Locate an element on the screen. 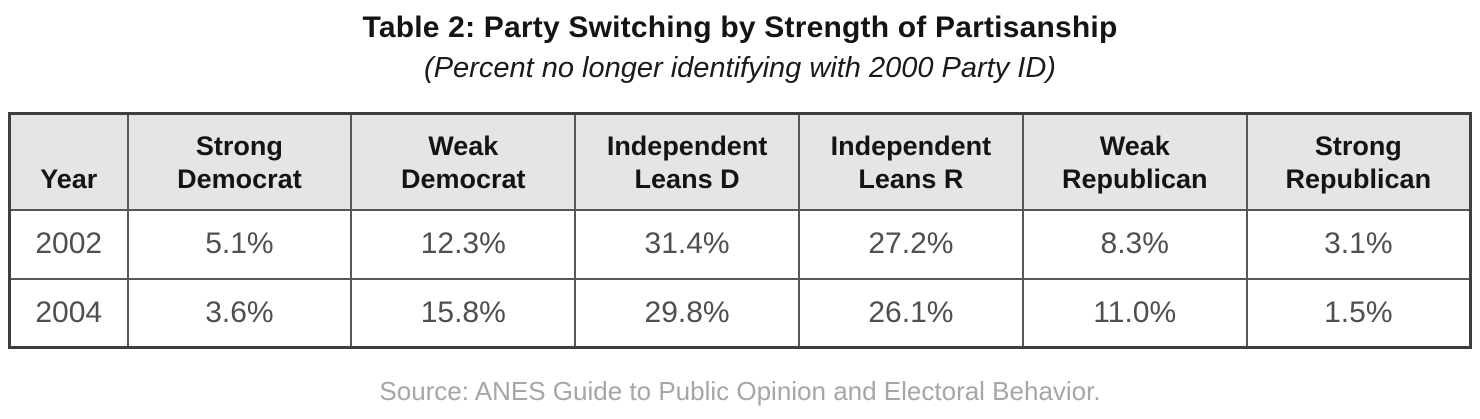 This screenshot has width=1480, height=419. column-header-strong-democrat: Strong Democrat is located at coordinates (239, 161).